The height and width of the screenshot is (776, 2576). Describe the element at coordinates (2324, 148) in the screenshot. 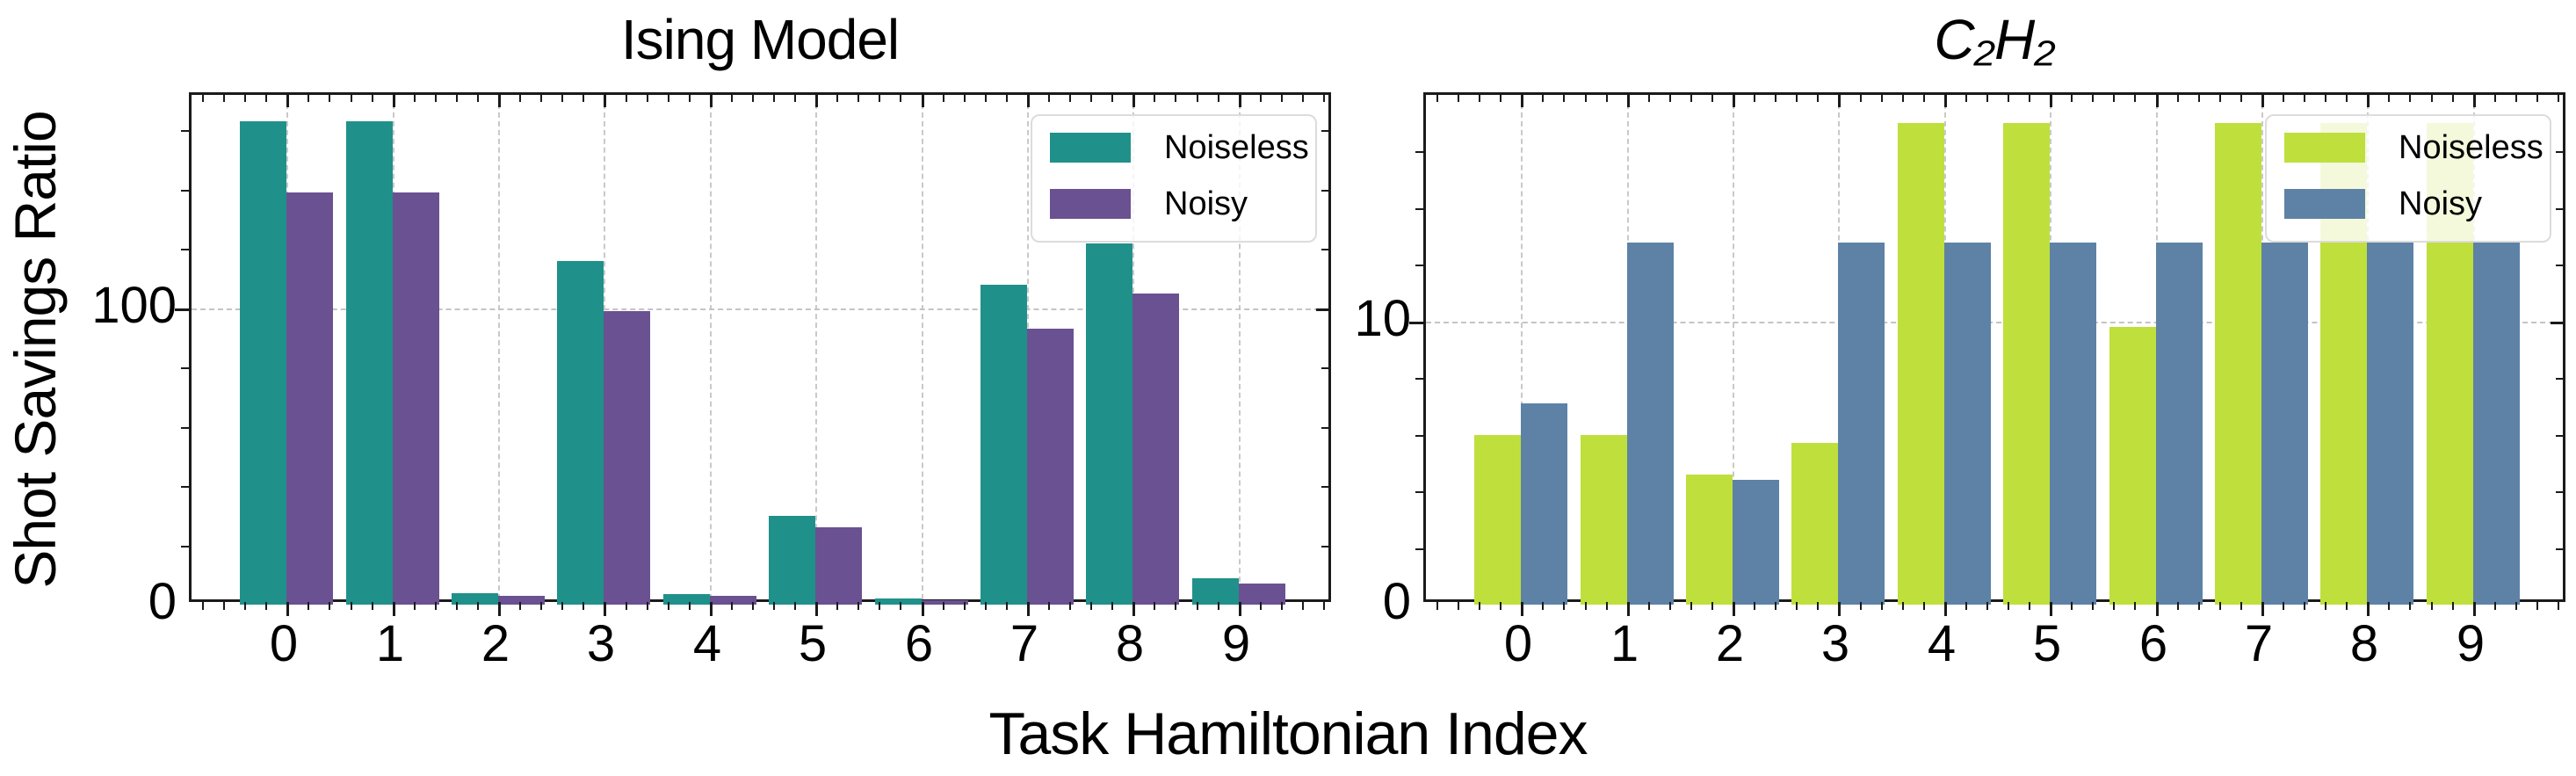

I see `legend-swatch-noiseless` at that location.